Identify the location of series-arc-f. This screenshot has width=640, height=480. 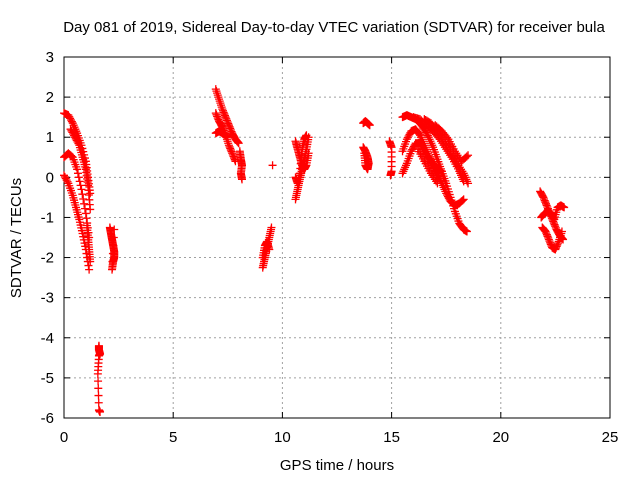
(112, 248).